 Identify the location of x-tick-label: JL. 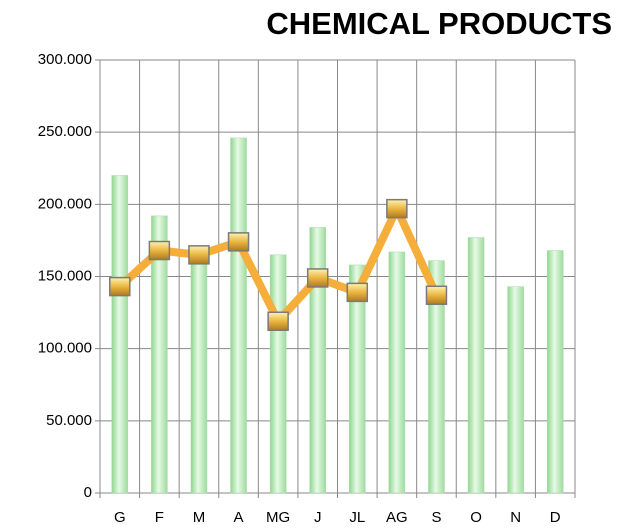
(357, 517).